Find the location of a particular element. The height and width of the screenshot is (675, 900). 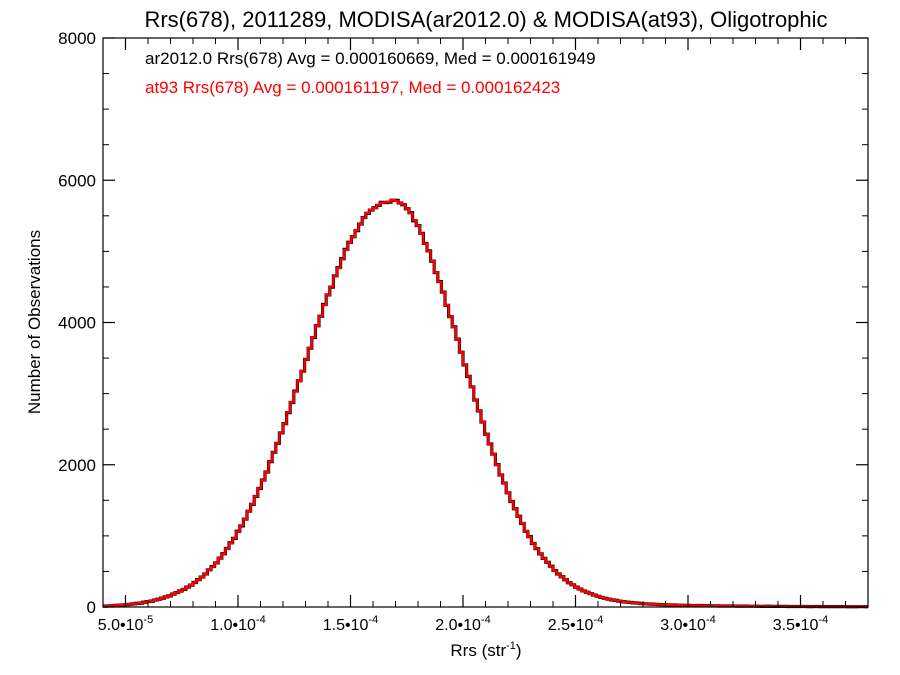

x-tick-label: 1.5•10-4 is located at coordinates (350, 624).